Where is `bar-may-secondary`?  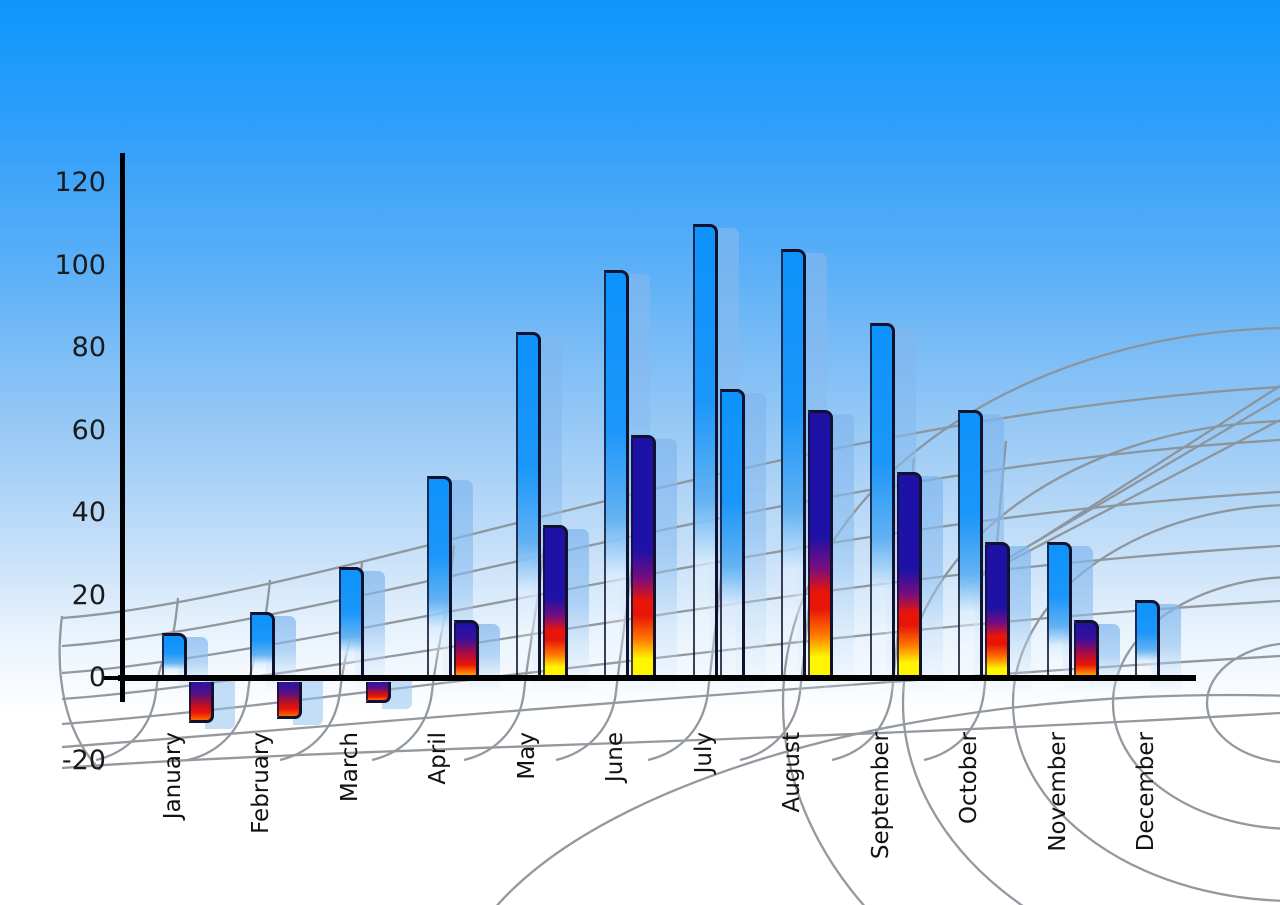 bar-may-secondary is located at coordinates (555, 603).